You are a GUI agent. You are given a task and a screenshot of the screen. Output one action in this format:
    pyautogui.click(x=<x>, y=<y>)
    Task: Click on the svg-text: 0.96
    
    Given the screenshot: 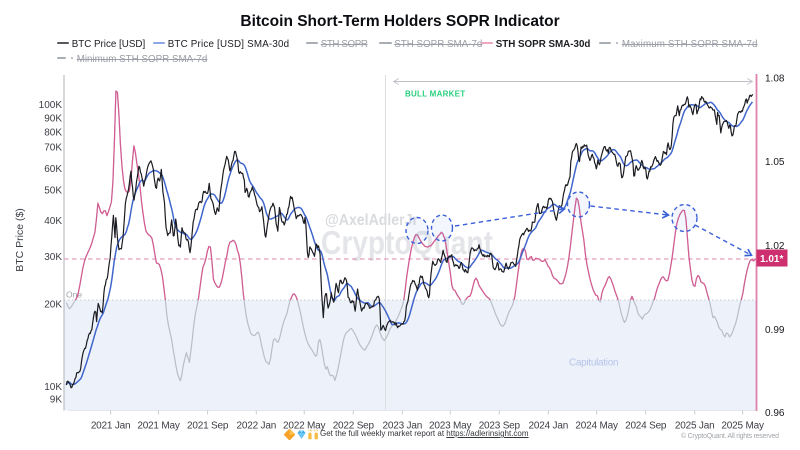 What is the action you would take?
    pyautogui.click(x=775, y=413)
    